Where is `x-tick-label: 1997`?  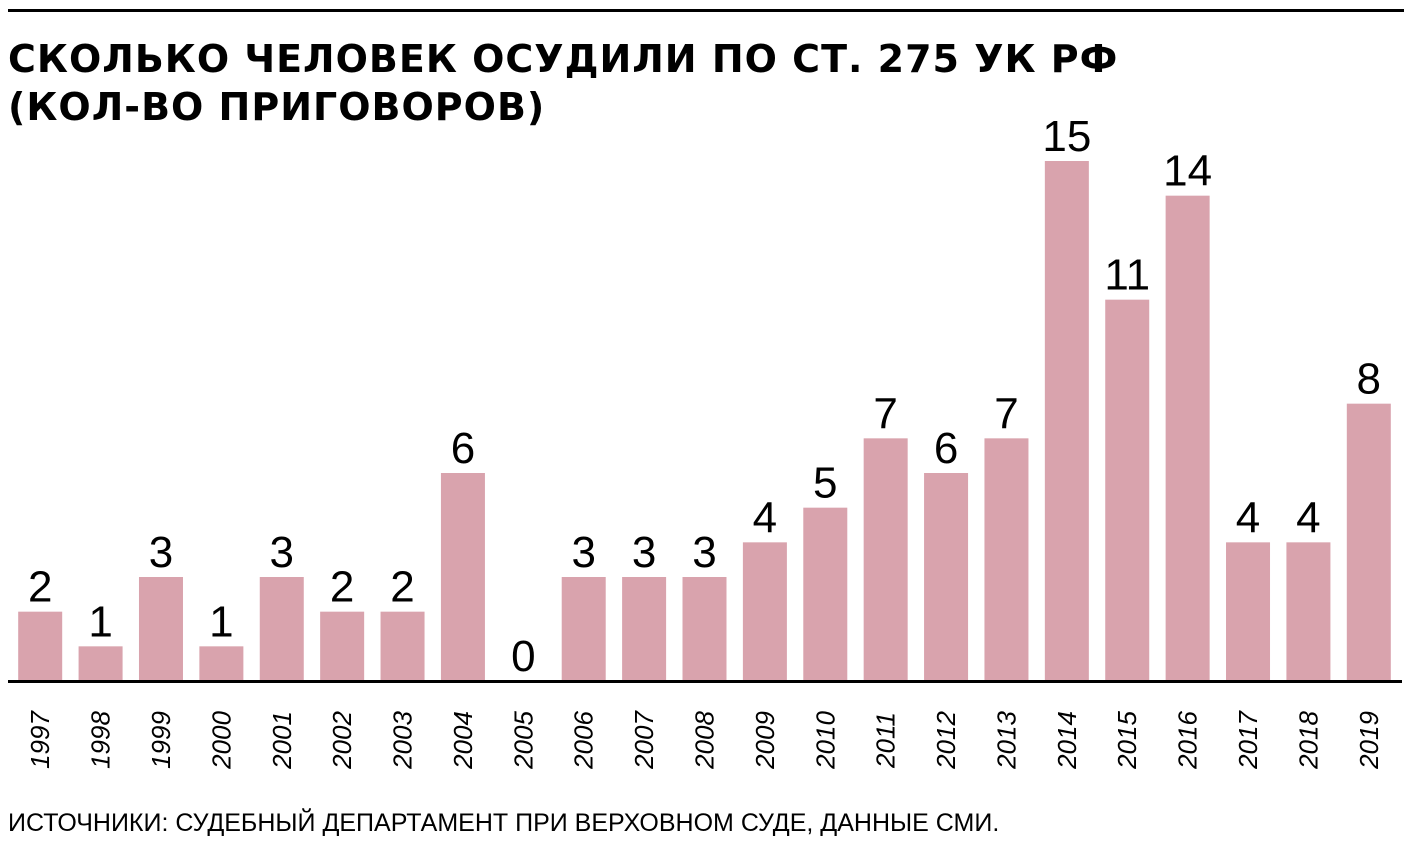 x-tick-label: 1997 is located at coordinates (40, 739).